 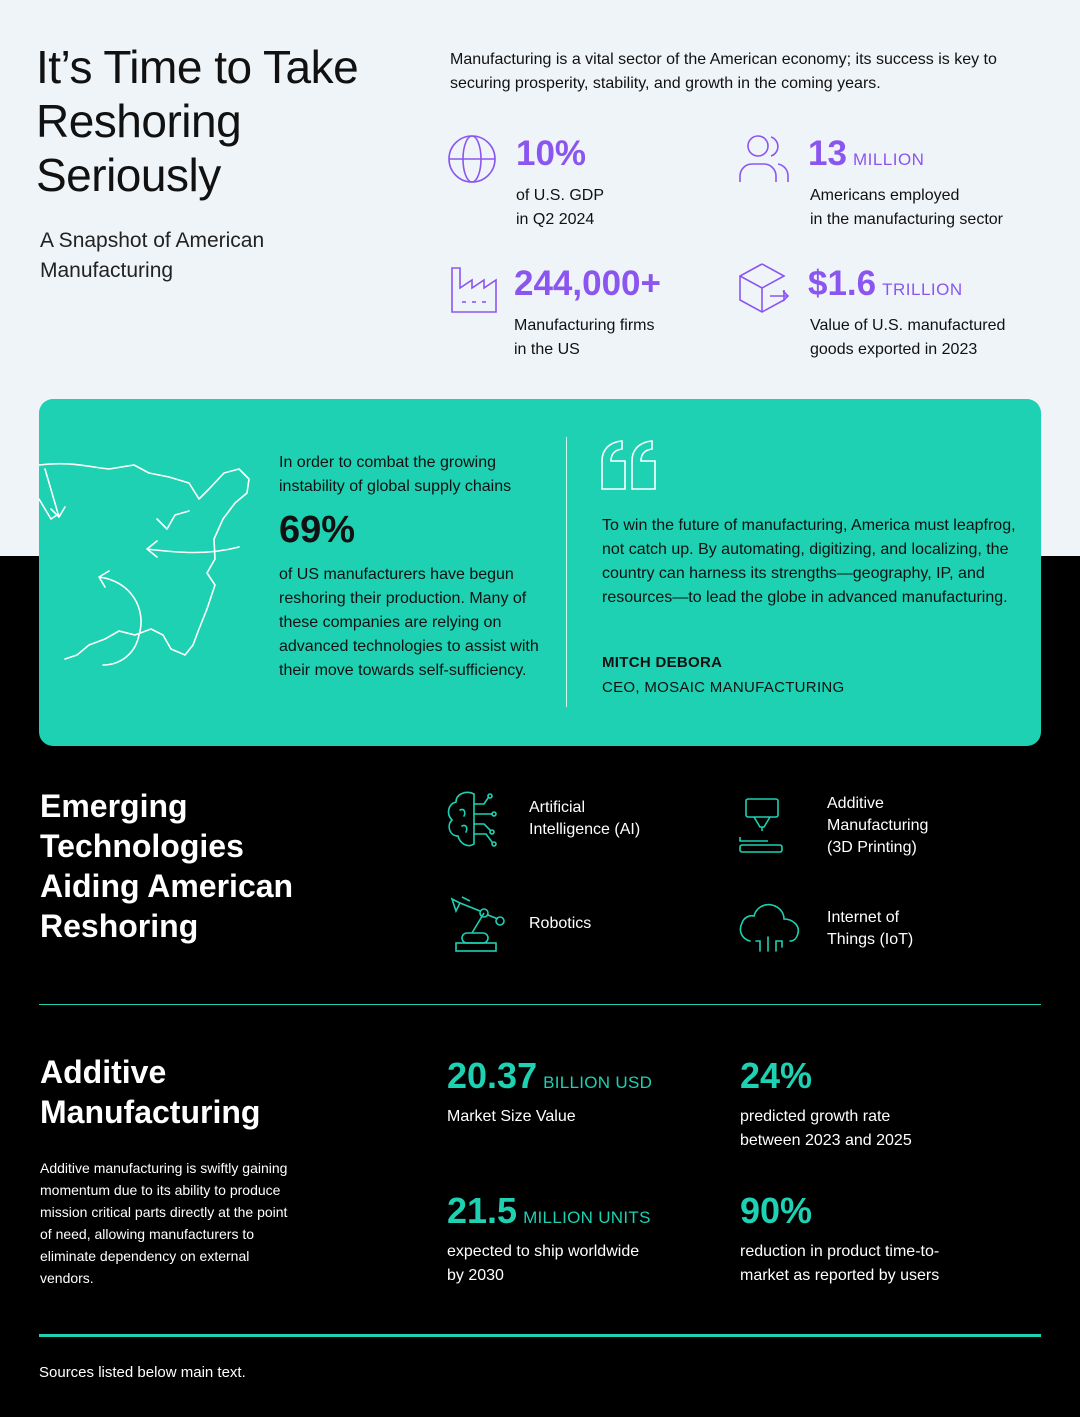 What do you see at coordinates (764, 288) in the screenshot?
I see `box-export-icon` at bounding box center [764, 288].